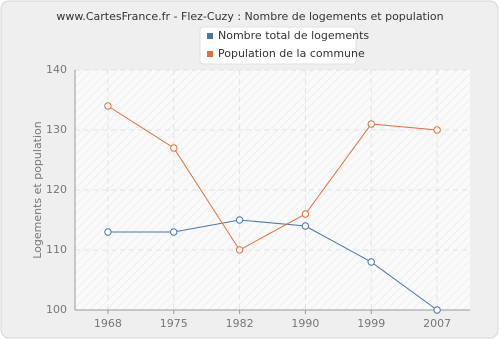 This screenshot has height=340, width=500. Describe the element at coordinates (278, 45) in the screenshot. I see `legend` at that location.